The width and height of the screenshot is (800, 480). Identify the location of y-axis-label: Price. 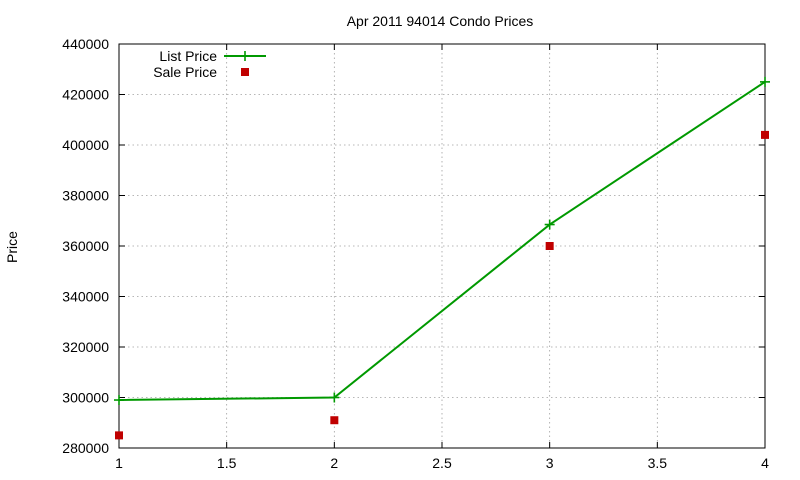
(12, 247).